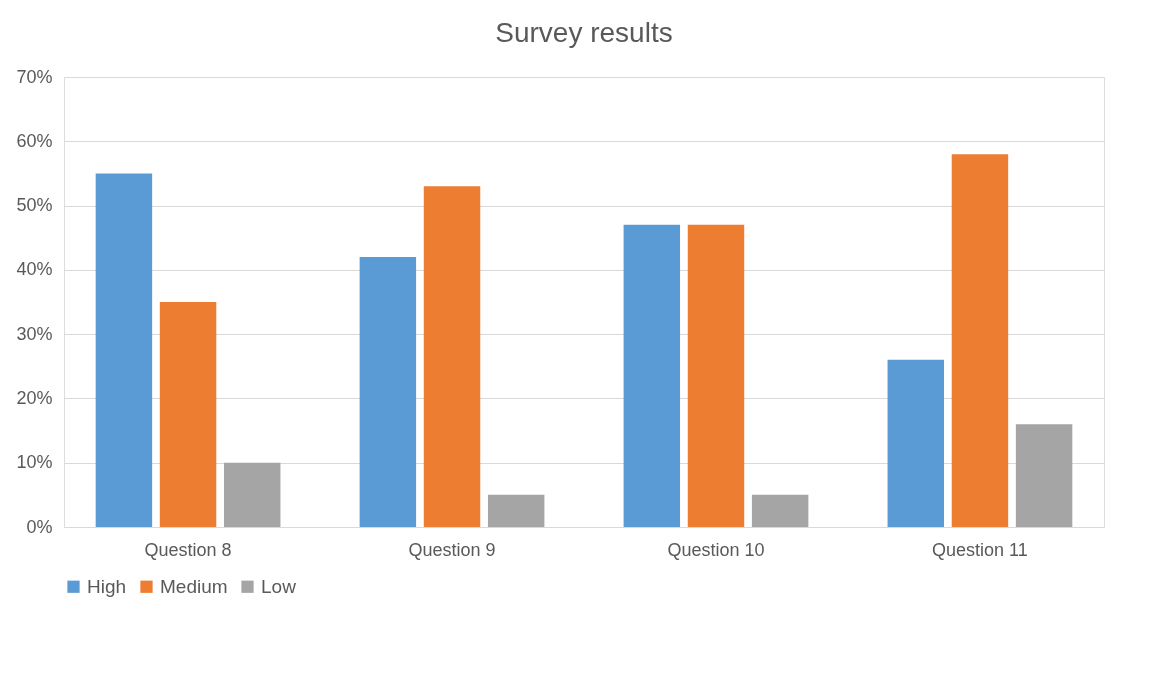  Describe the element at coordinates (584, 32) in the screenshot. I see `chart-title: Survey results` at that location.